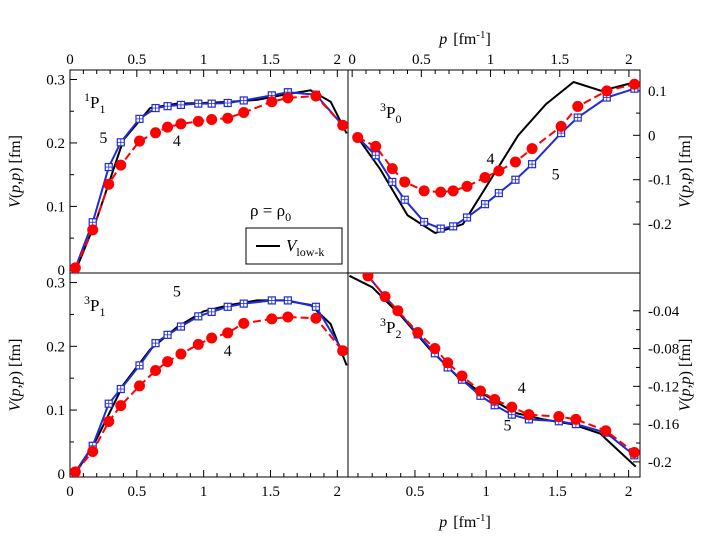 The height and width of the screenshot is (547, 708). I want to click on density-annotation: ρ = ρ0, so click(270, 212).